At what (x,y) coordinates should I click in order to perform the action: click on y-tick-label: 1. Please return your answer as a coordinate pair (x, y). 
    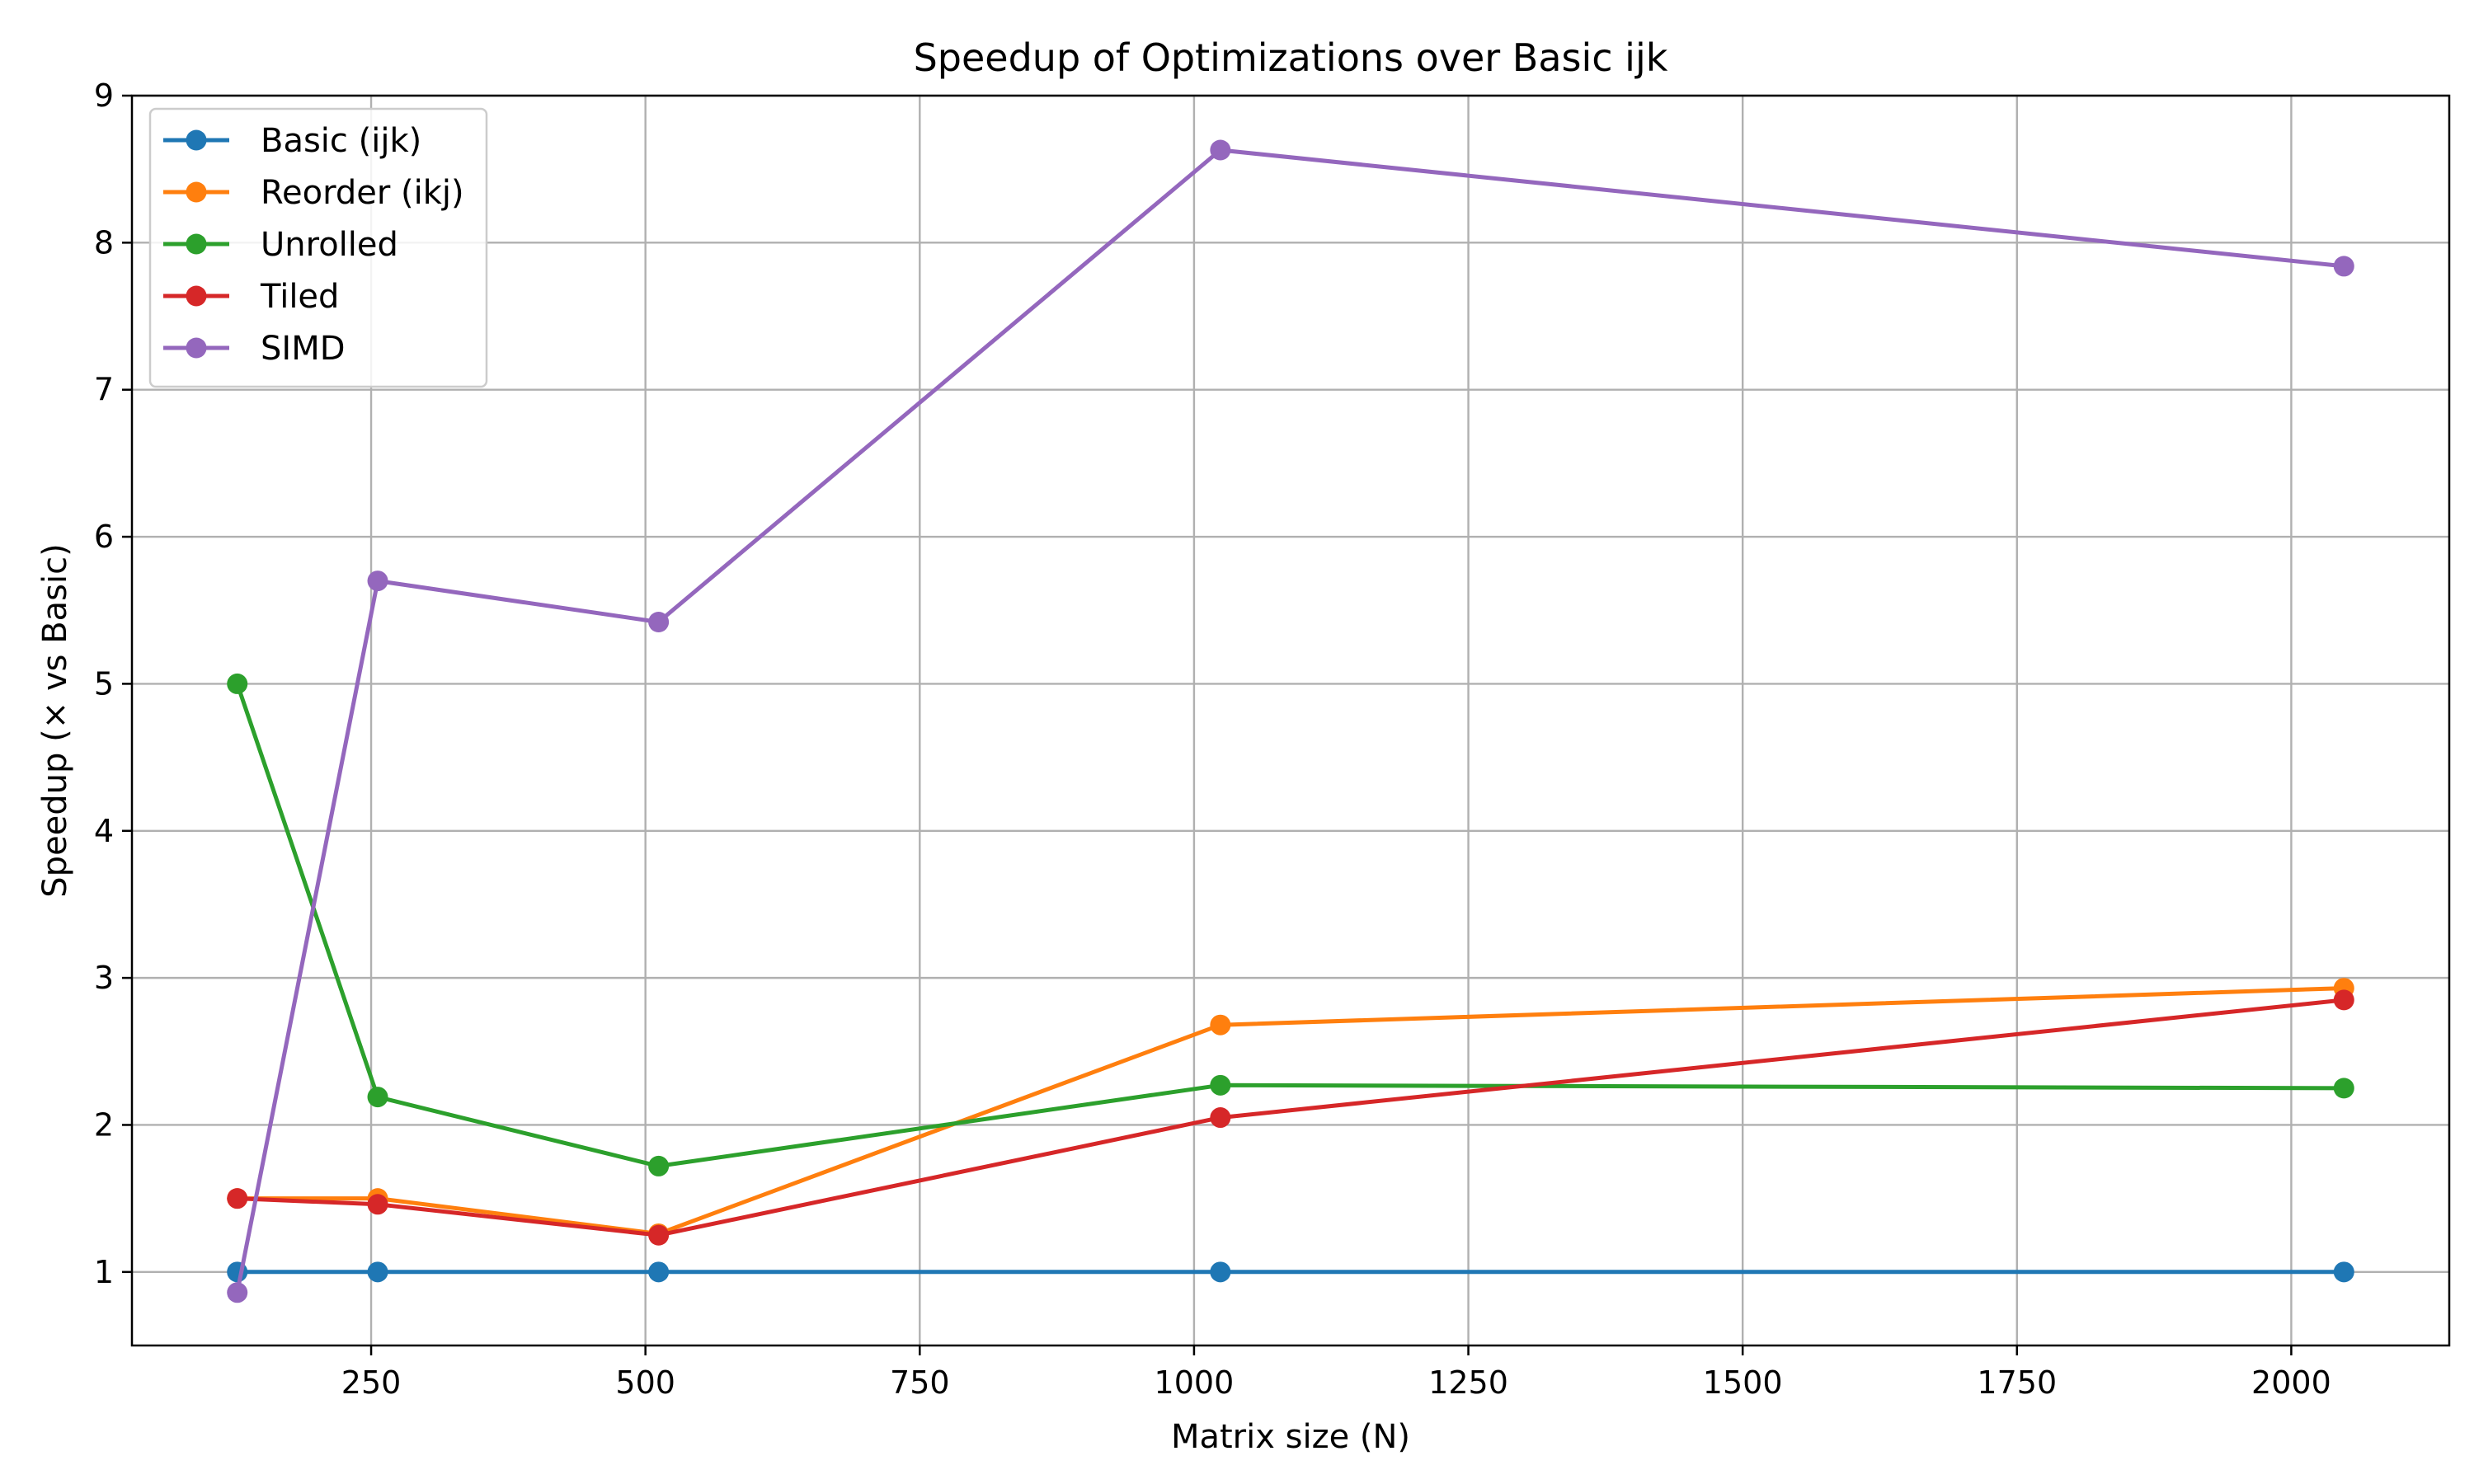
    Looking at the image, I should click on (104, 1272).